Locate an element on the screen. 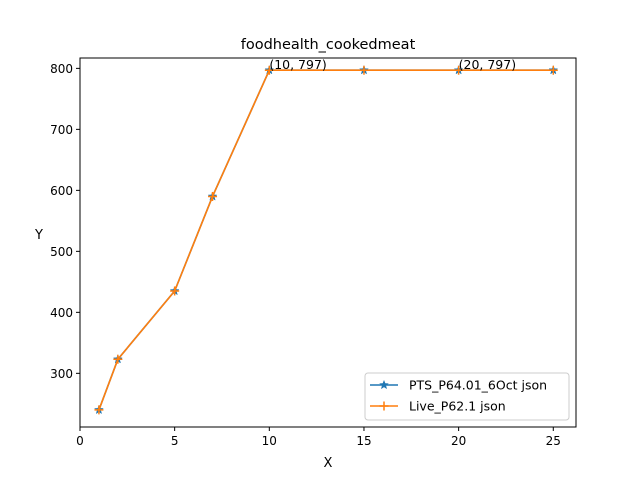  y-tick-label: 500 is located at coordinates (61, 252).